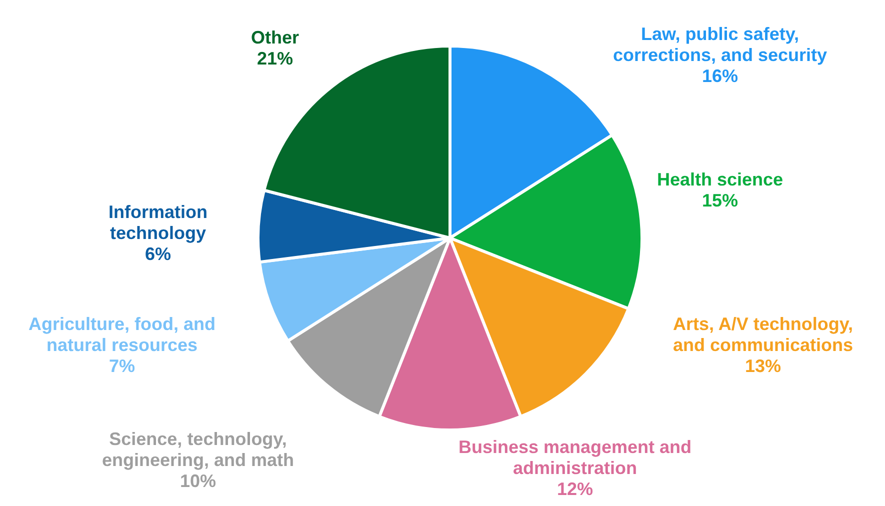 This screenshot has width=885, height=506. What do you see at coordinates (158, 254) in the screenshot?
I see `data-label: 6%` at bounding box center [158, 254].